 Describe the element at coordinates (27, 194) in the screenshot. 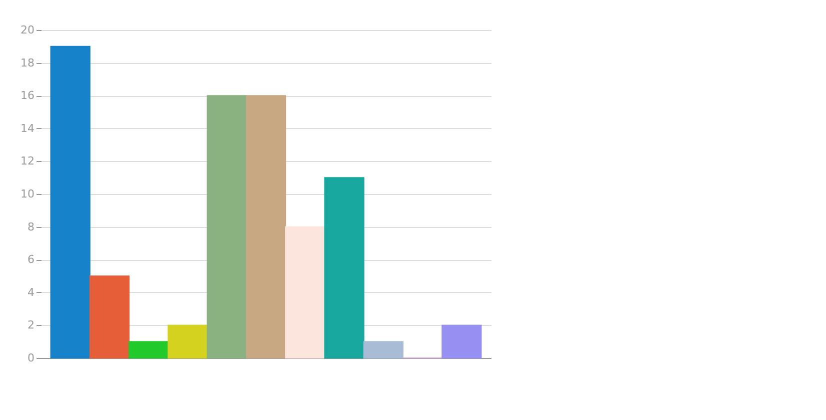

I see `y-tick-label: 10` at that location.